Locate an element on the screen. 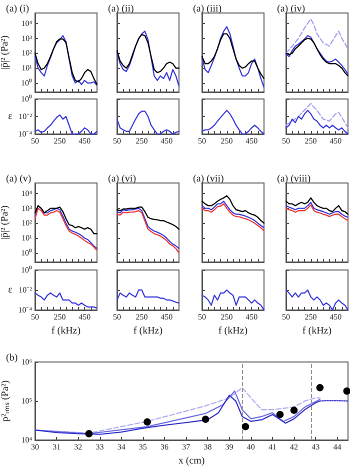  y-axis-title: p²ᵣₘₛ (Pa²) is located at coordinates (5, 401).